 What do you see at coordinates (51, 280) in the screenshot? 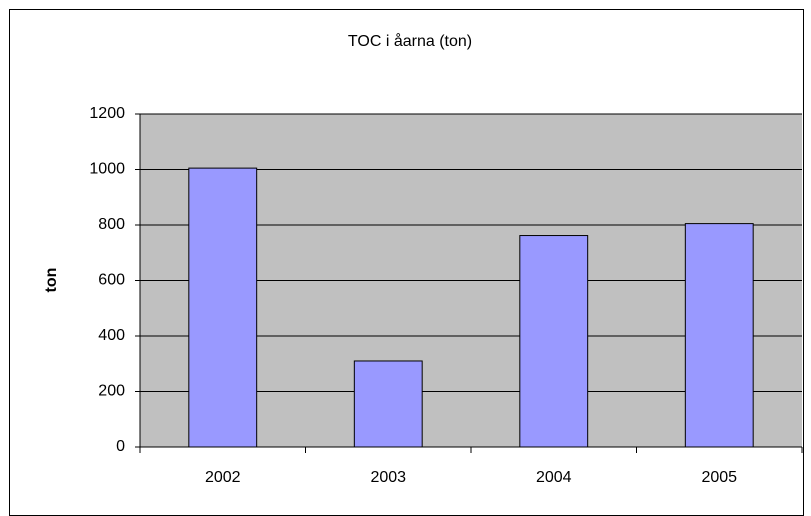
I see `y-axis-label: ton` at bounding box center [51, 280].